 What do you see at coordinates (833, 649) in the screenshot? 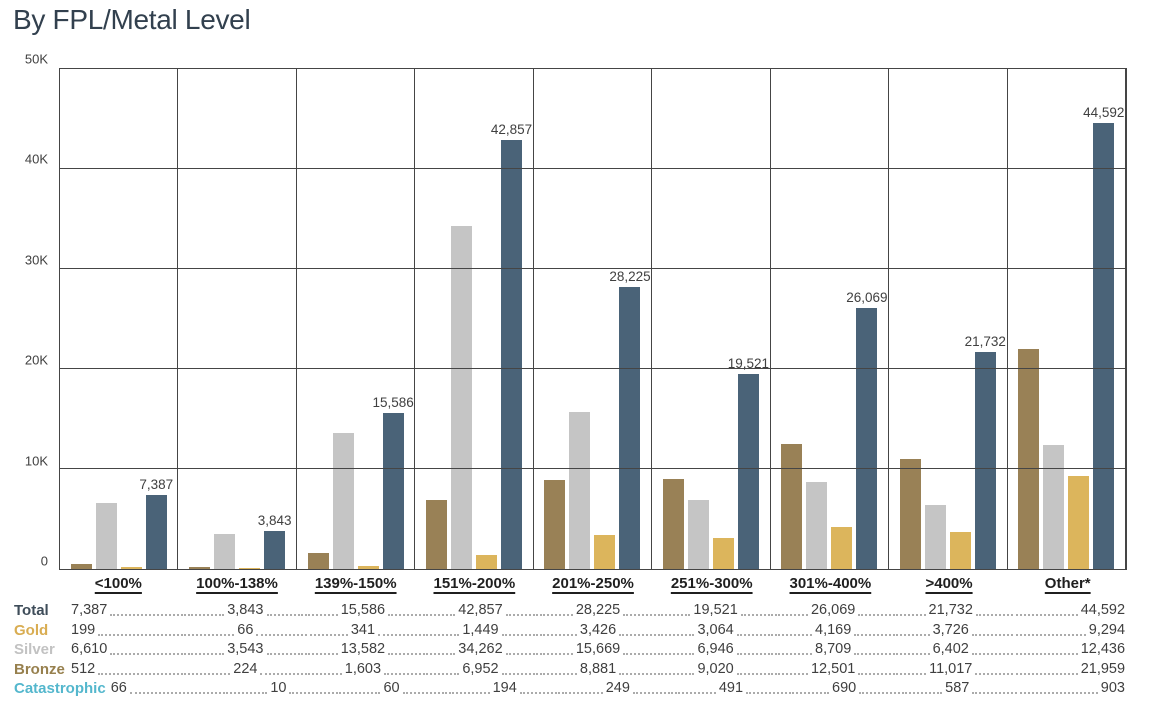
I see `table-cell: 8,709` at bounding box center [833, 649].